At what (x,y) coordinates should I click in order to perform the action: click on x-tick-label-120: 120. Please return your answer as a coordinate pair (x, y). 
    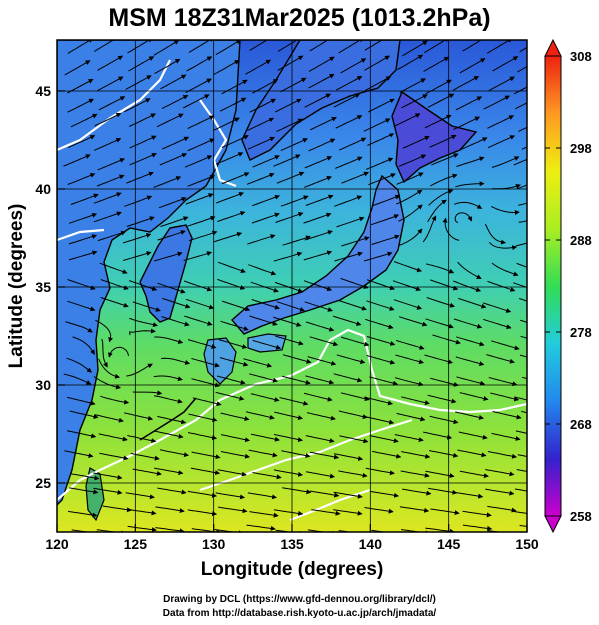
    Looking at the image, I should click on (57, 544).